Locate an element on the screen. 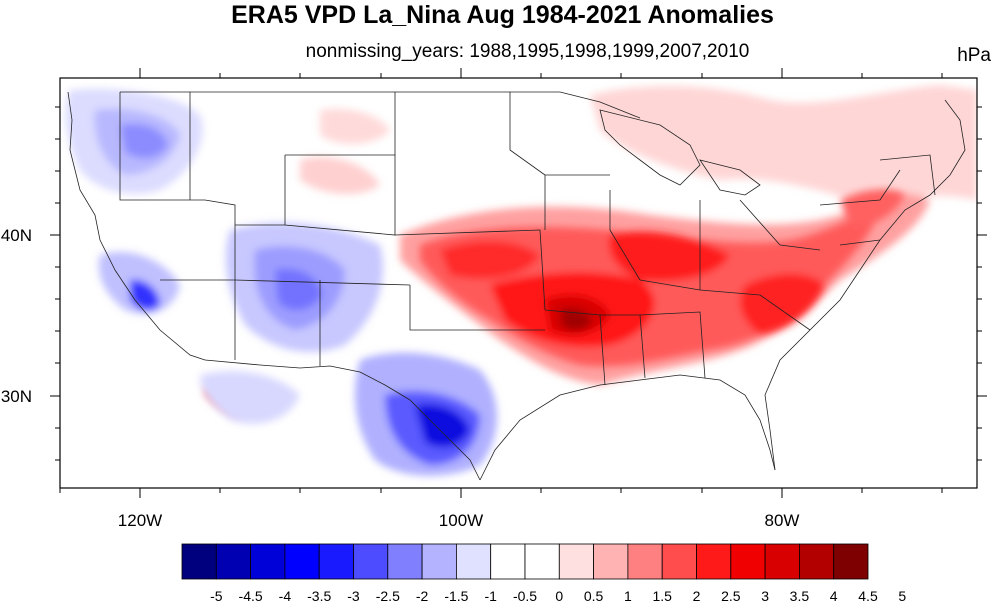 Image resolution: width=1005 pixels, height=603 pixels. colorbar-label: -0.5 is located at coordinates (525, 595).